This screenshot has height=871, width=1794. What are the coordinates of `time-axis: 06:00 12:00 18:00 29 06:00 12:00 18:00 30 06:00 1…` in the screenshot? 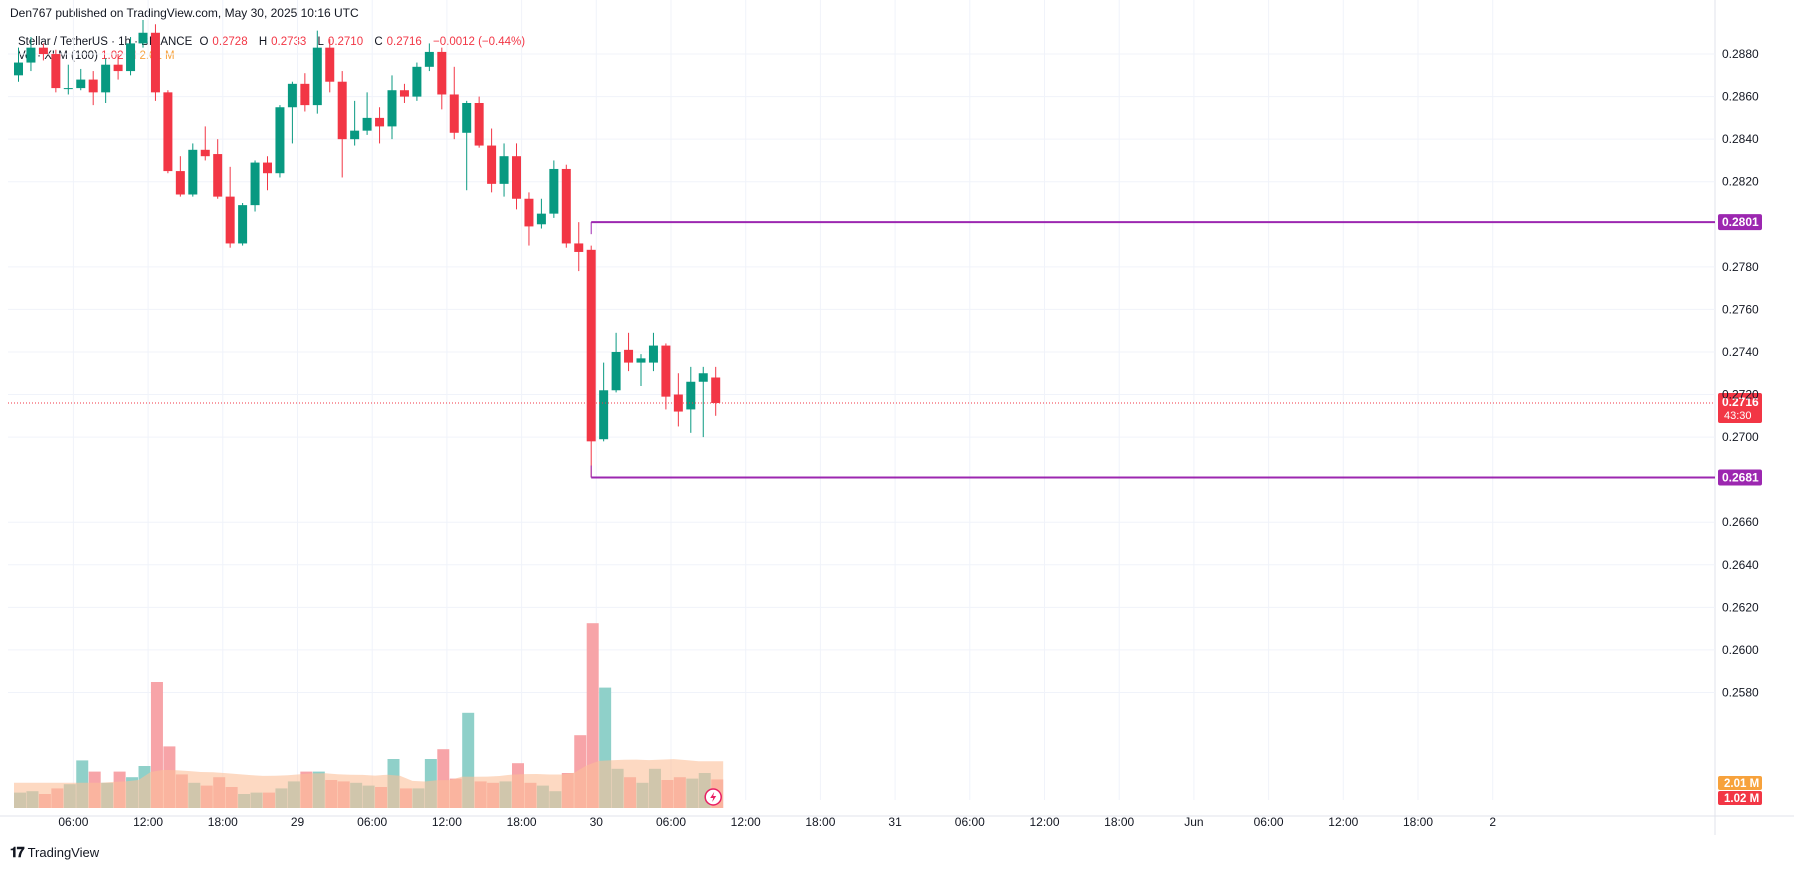 It's located at (777, 822).